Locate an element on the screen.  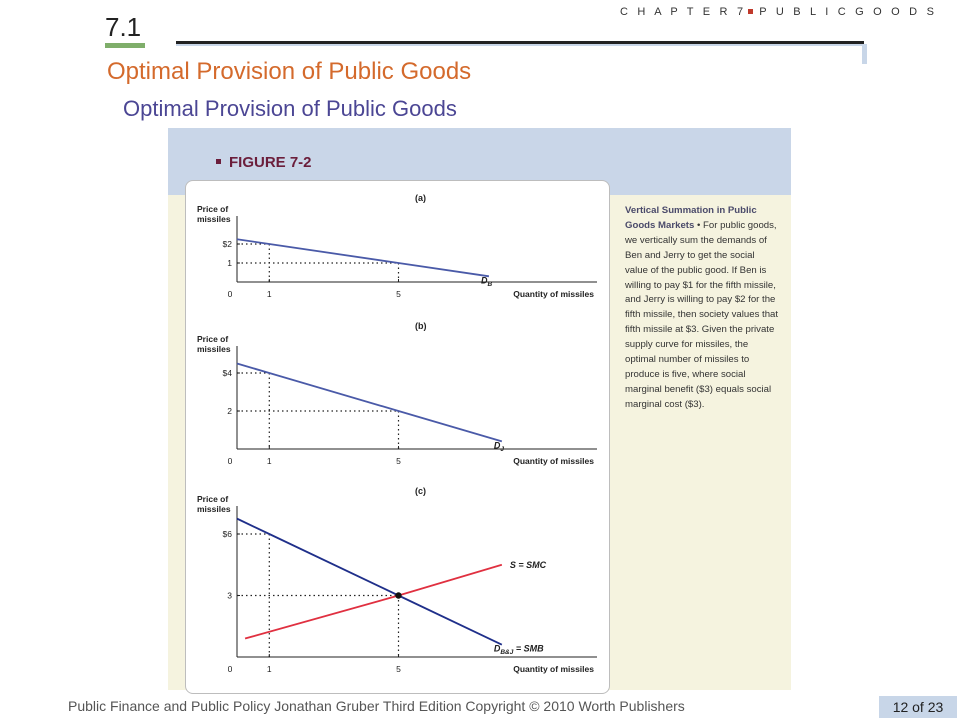
figure-label: FIGURE 7-2 is located at coordinates (264, 162).